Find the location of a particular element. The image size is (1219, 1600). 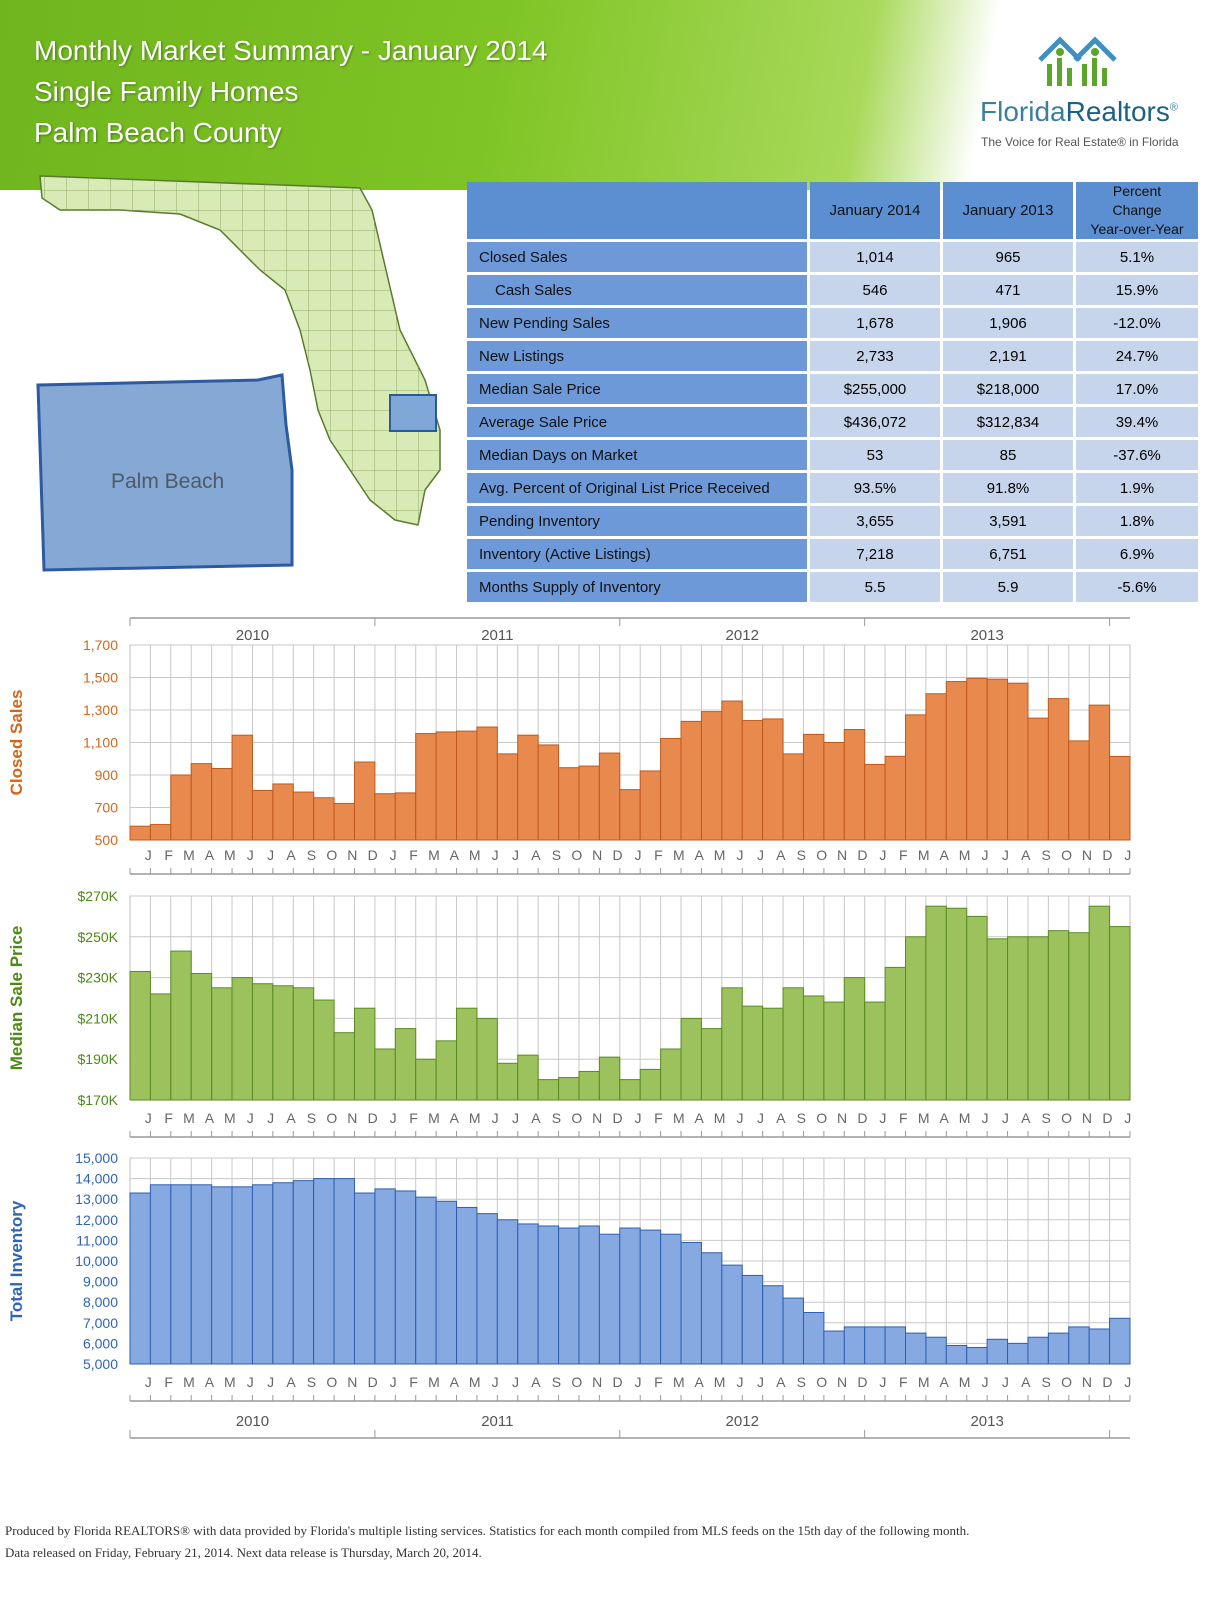

y-tick-label: $270K is located at coordinates (98, 896).